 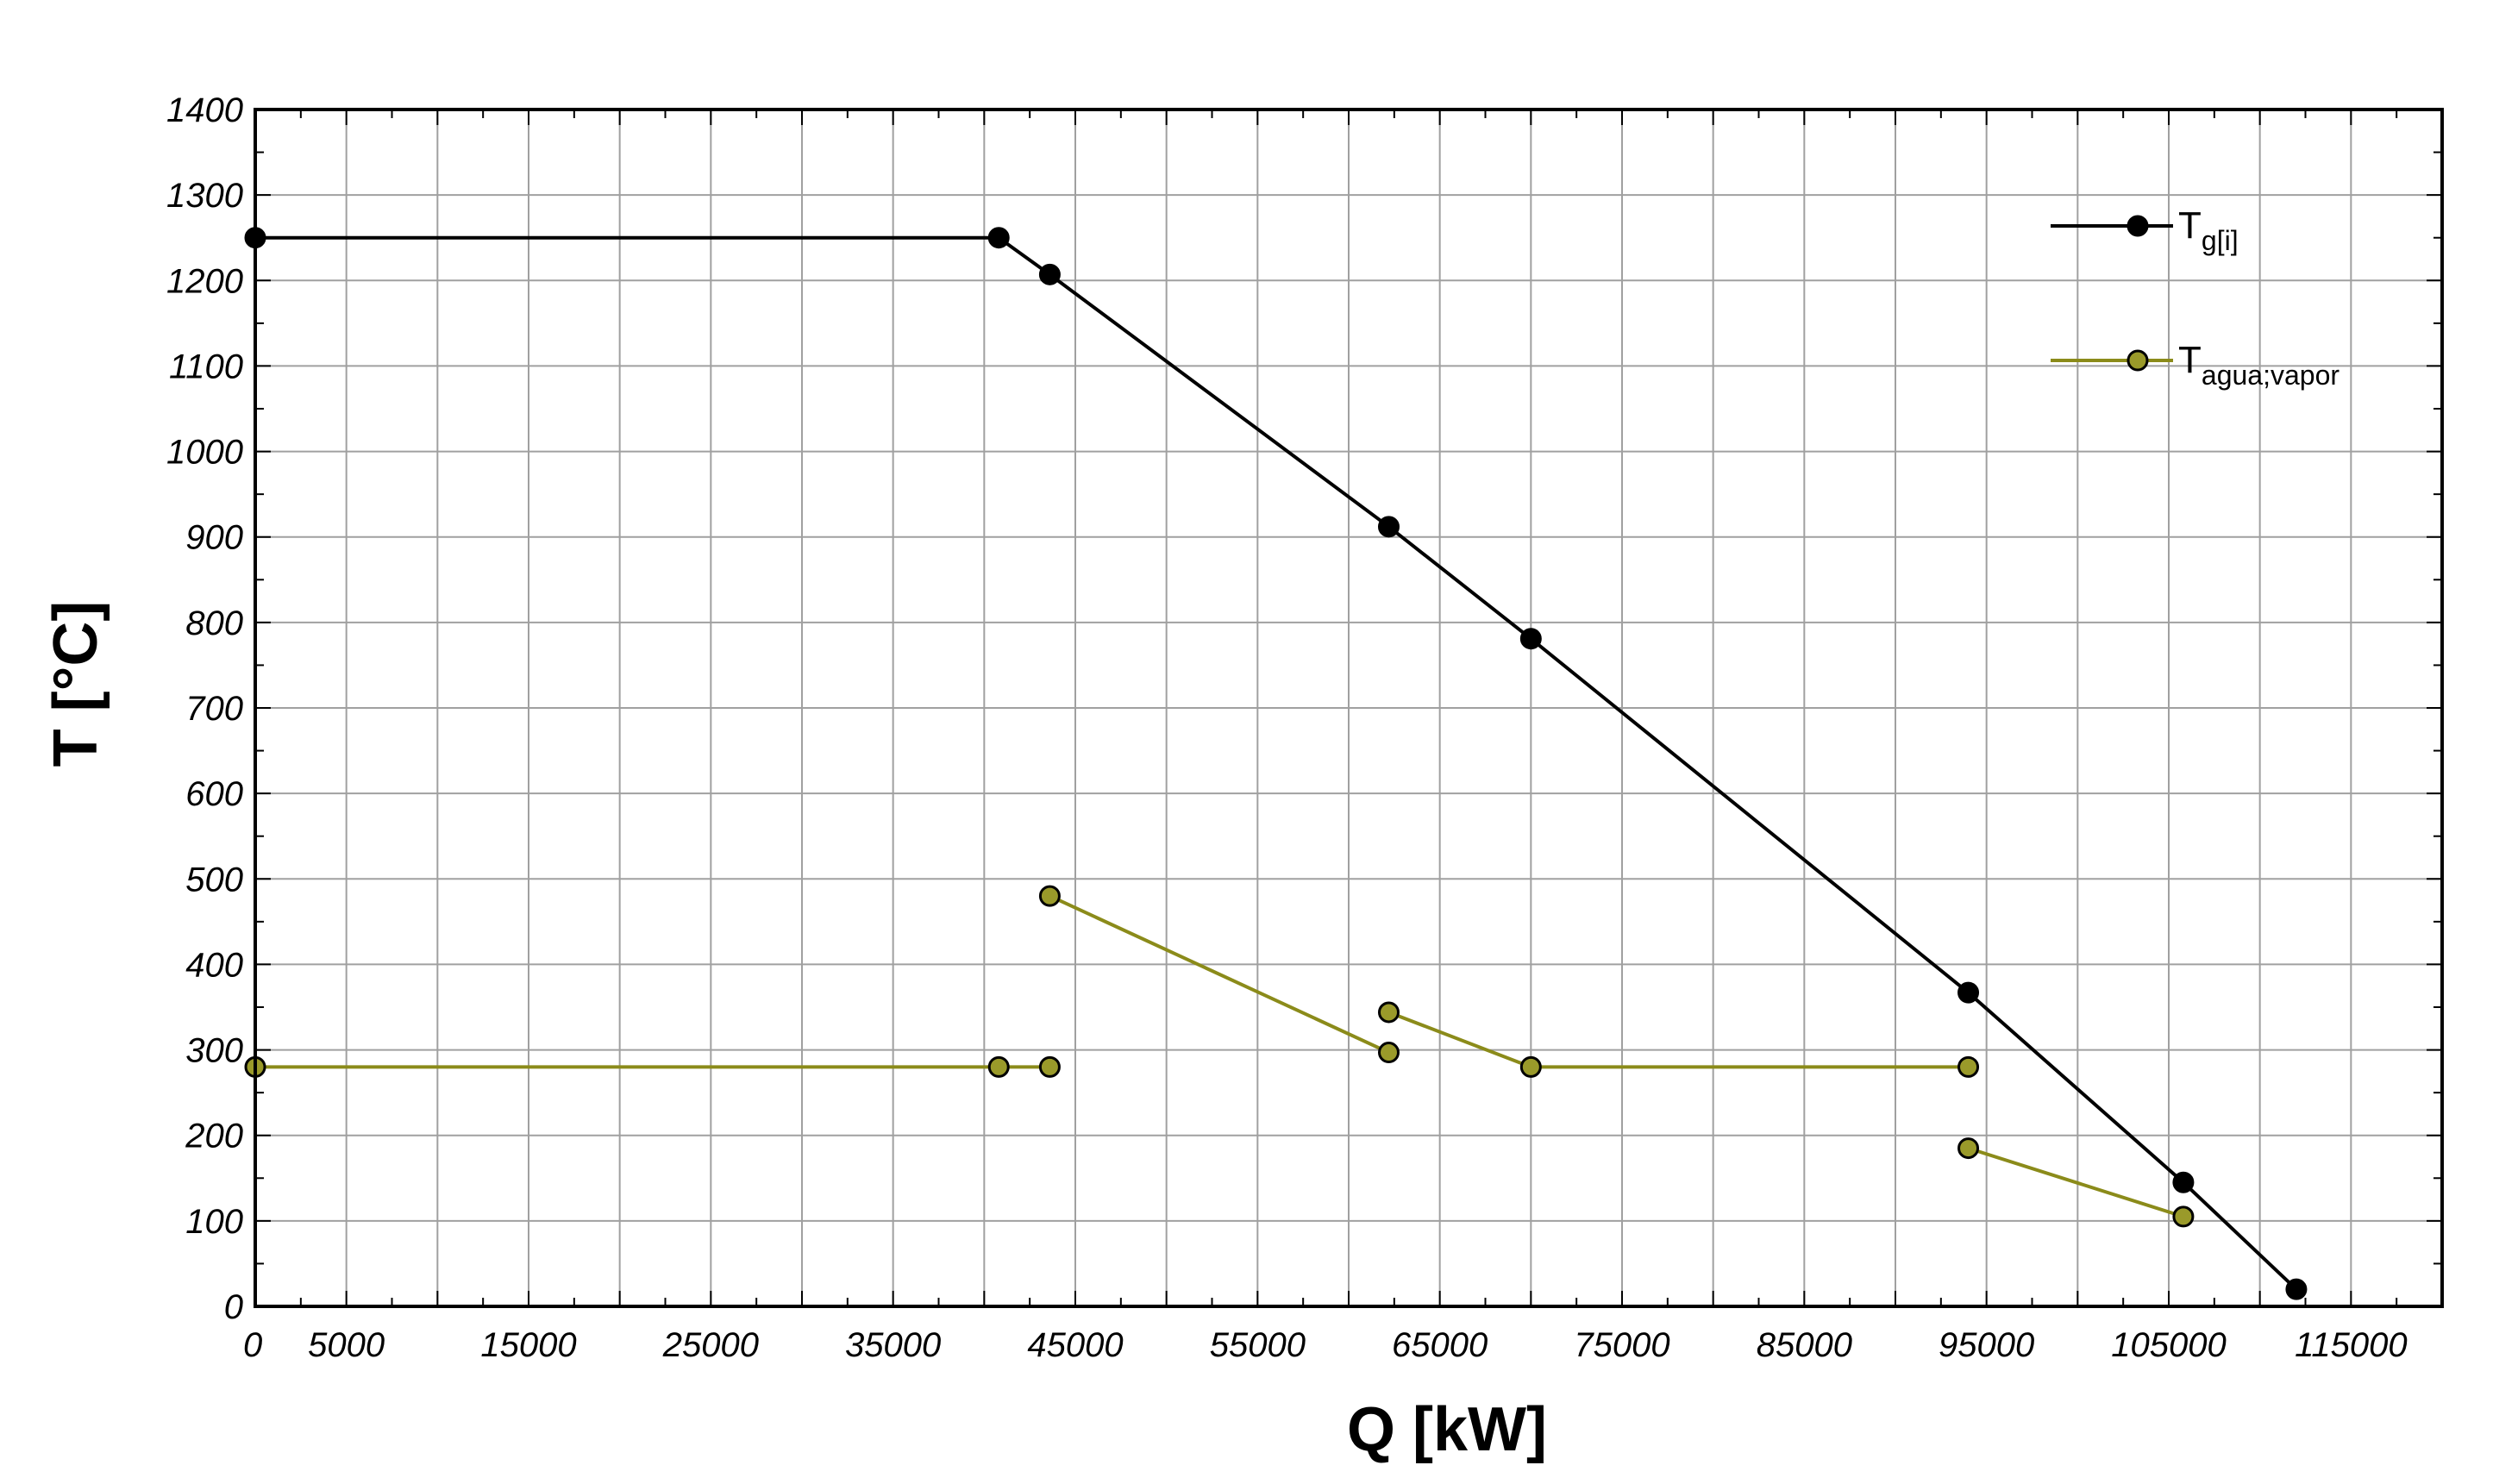 I want to click on y-tick-label: 400, so click(x=214, y=965).